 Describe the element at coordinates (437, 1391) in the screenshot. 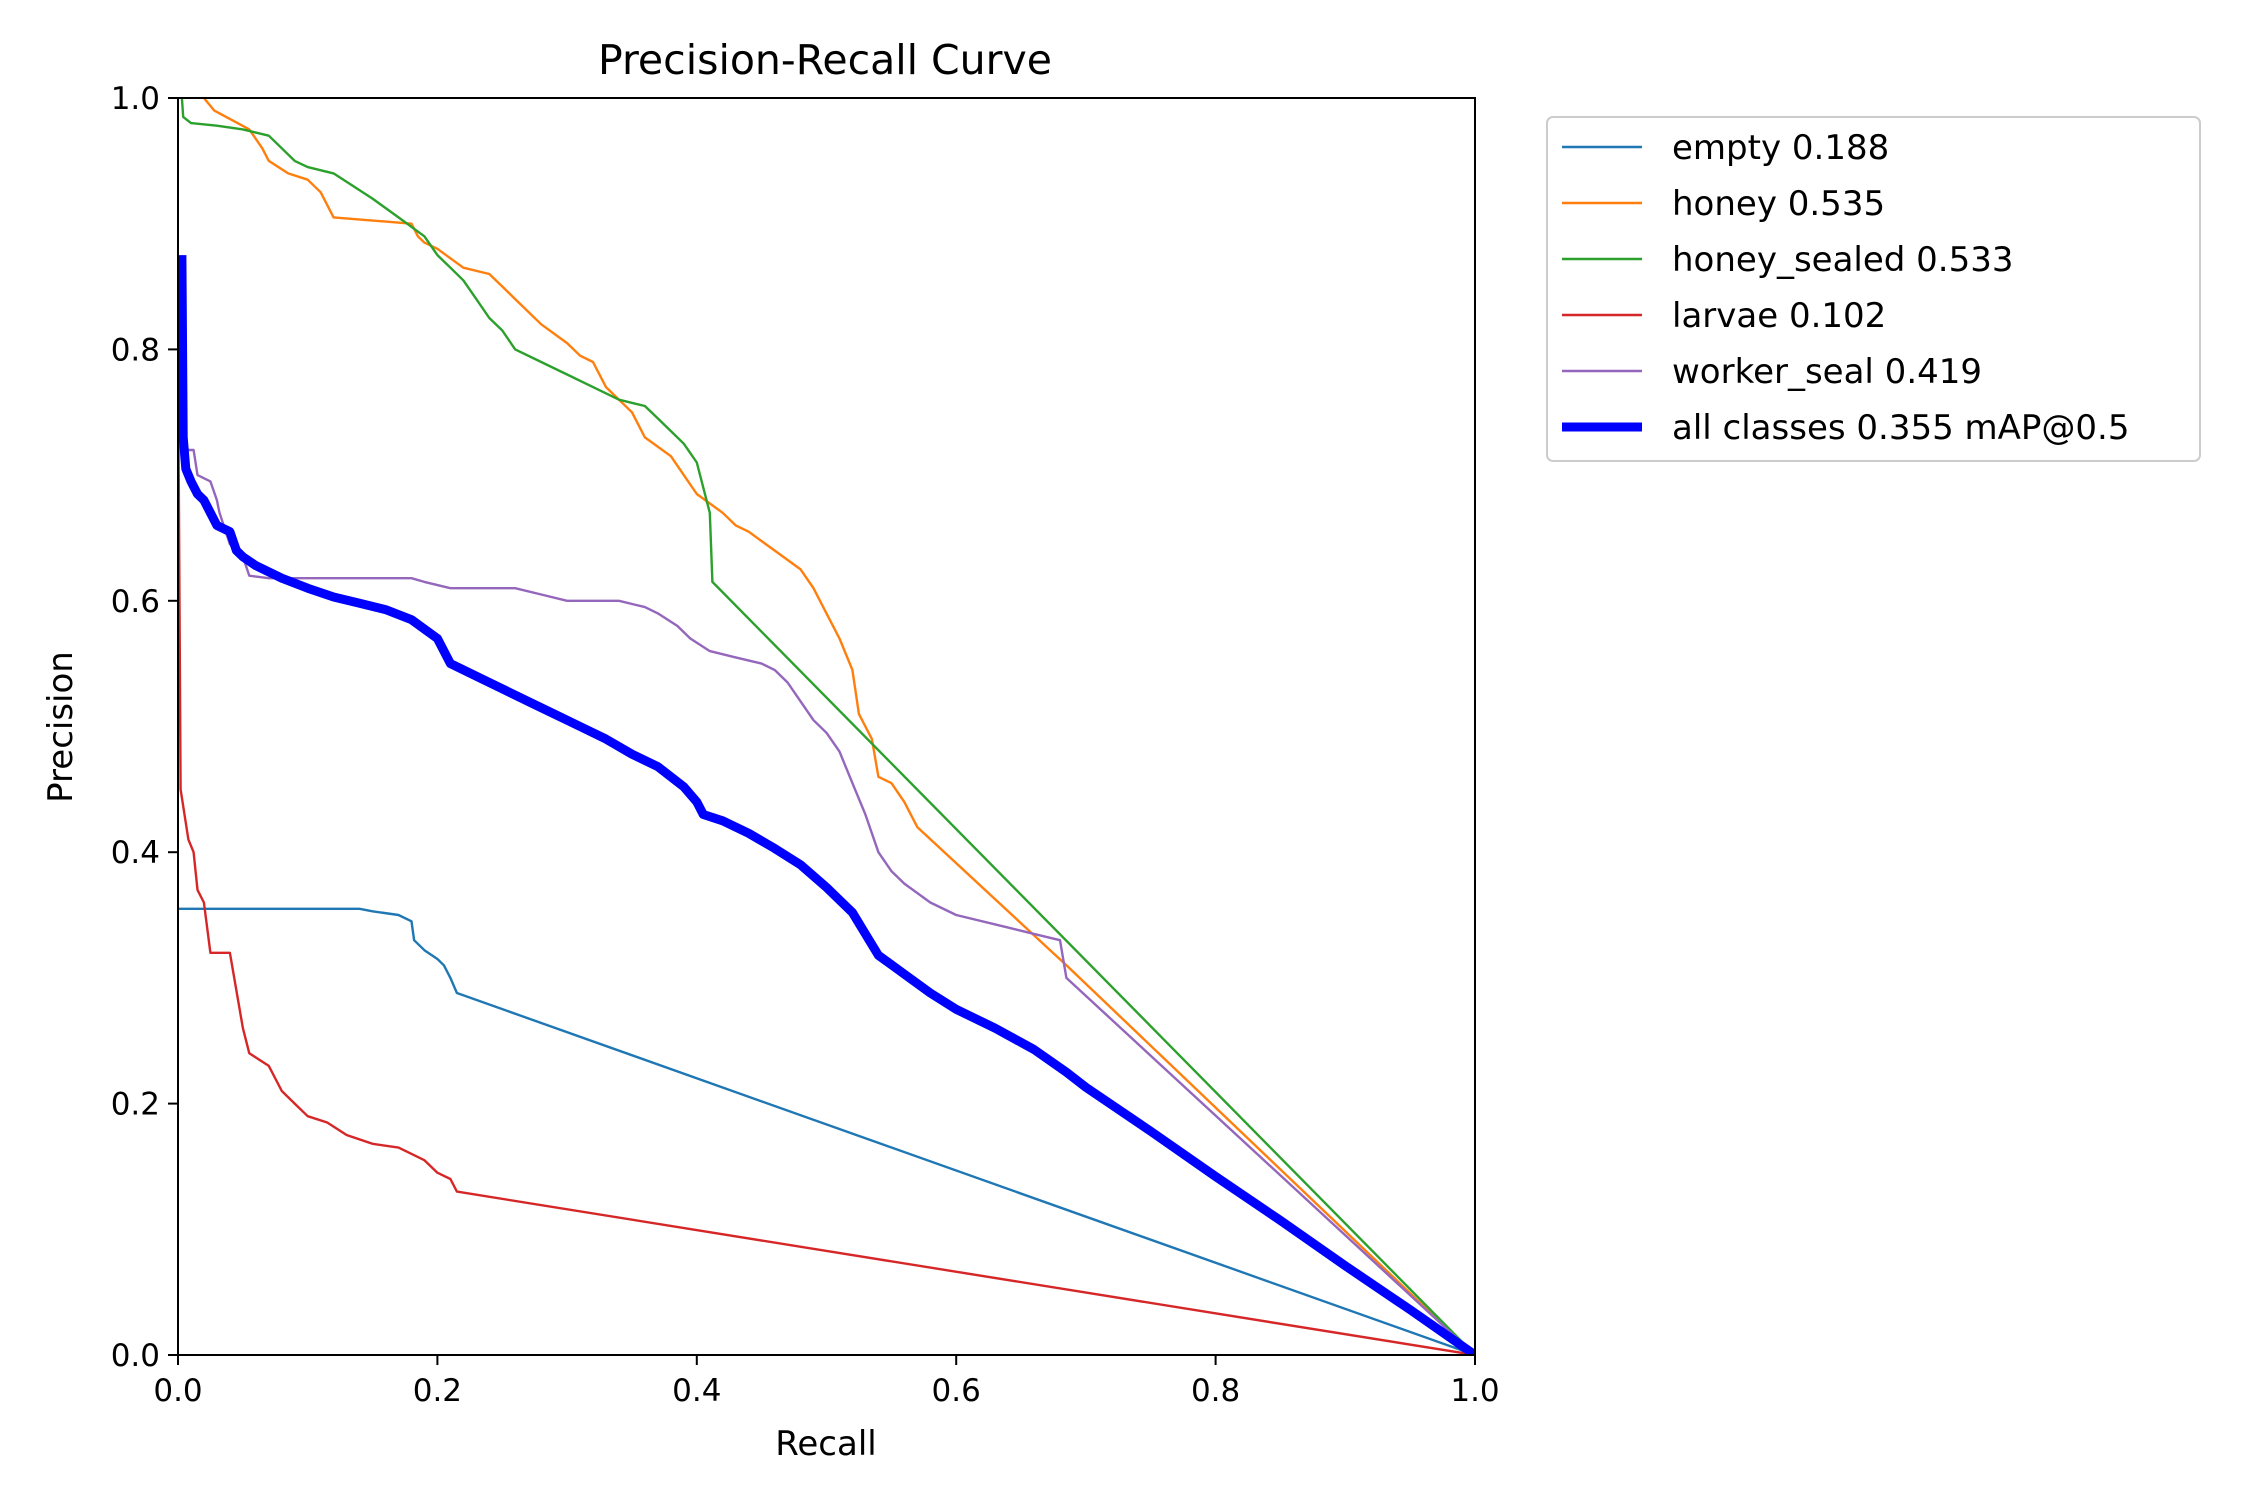

I see `x-tick-label: 0.2` at that location.